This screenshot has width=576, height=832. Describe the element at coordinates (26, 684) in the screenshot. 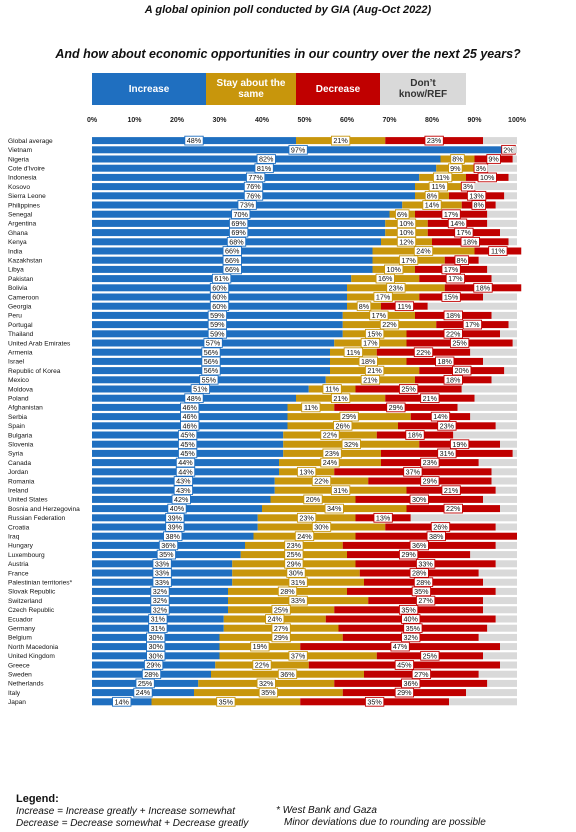

I see `row-label: Netherlands` at that location.